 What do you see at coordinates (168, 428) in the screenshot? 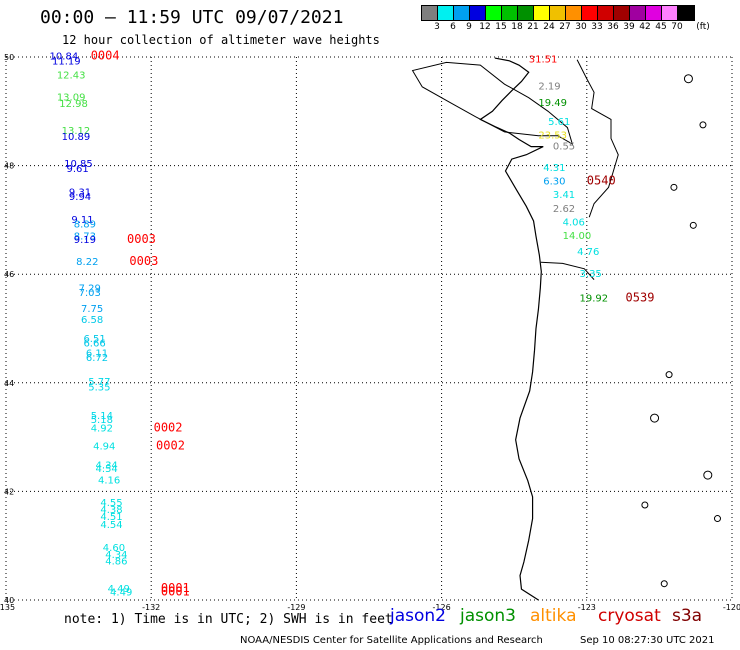
I see `pass-time-label: 0002` at bounding box center [168, 428].